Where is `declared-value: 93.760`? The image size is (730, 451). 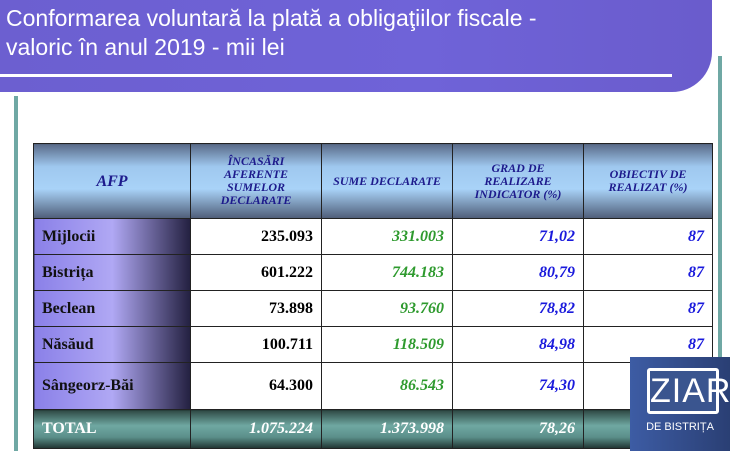
declared-value: 93.760 is located at coordinates (387, 308).